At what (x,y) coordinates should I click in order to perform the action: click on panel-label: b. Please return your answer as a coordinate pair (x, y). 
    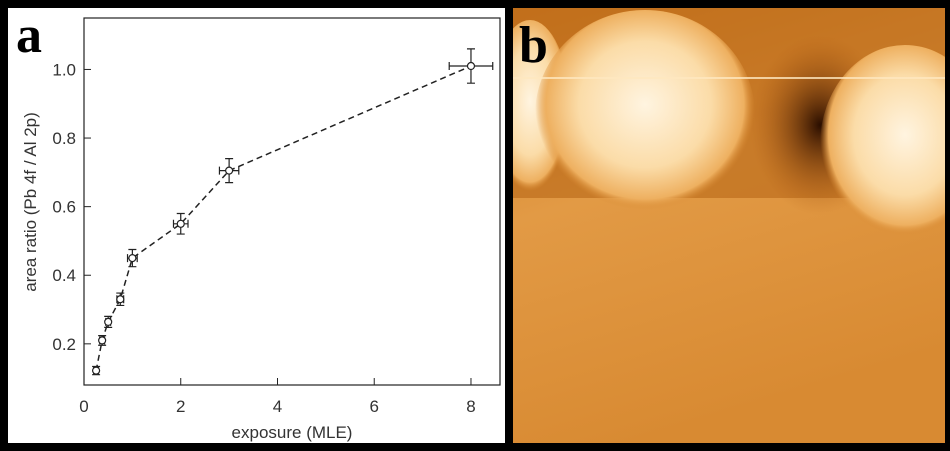
    Looking at the image, I should click on (533, 45).